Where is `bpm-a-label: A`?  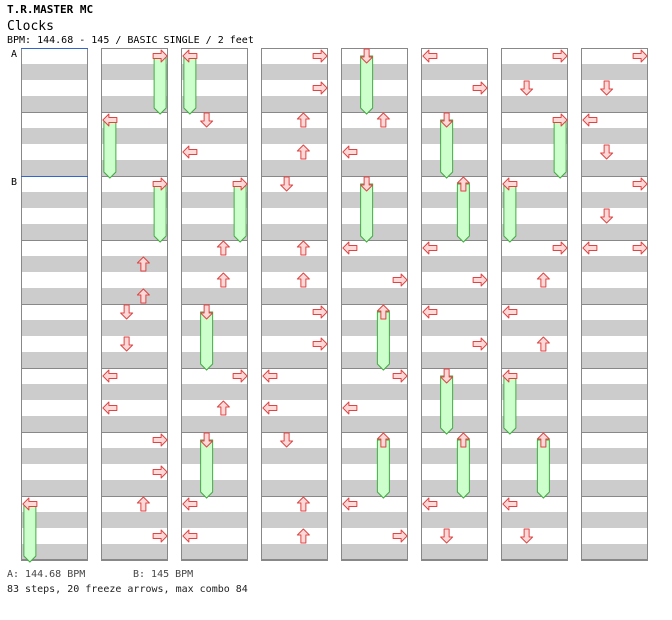
bpm-a-label: A is located at coordinates (14, 54).